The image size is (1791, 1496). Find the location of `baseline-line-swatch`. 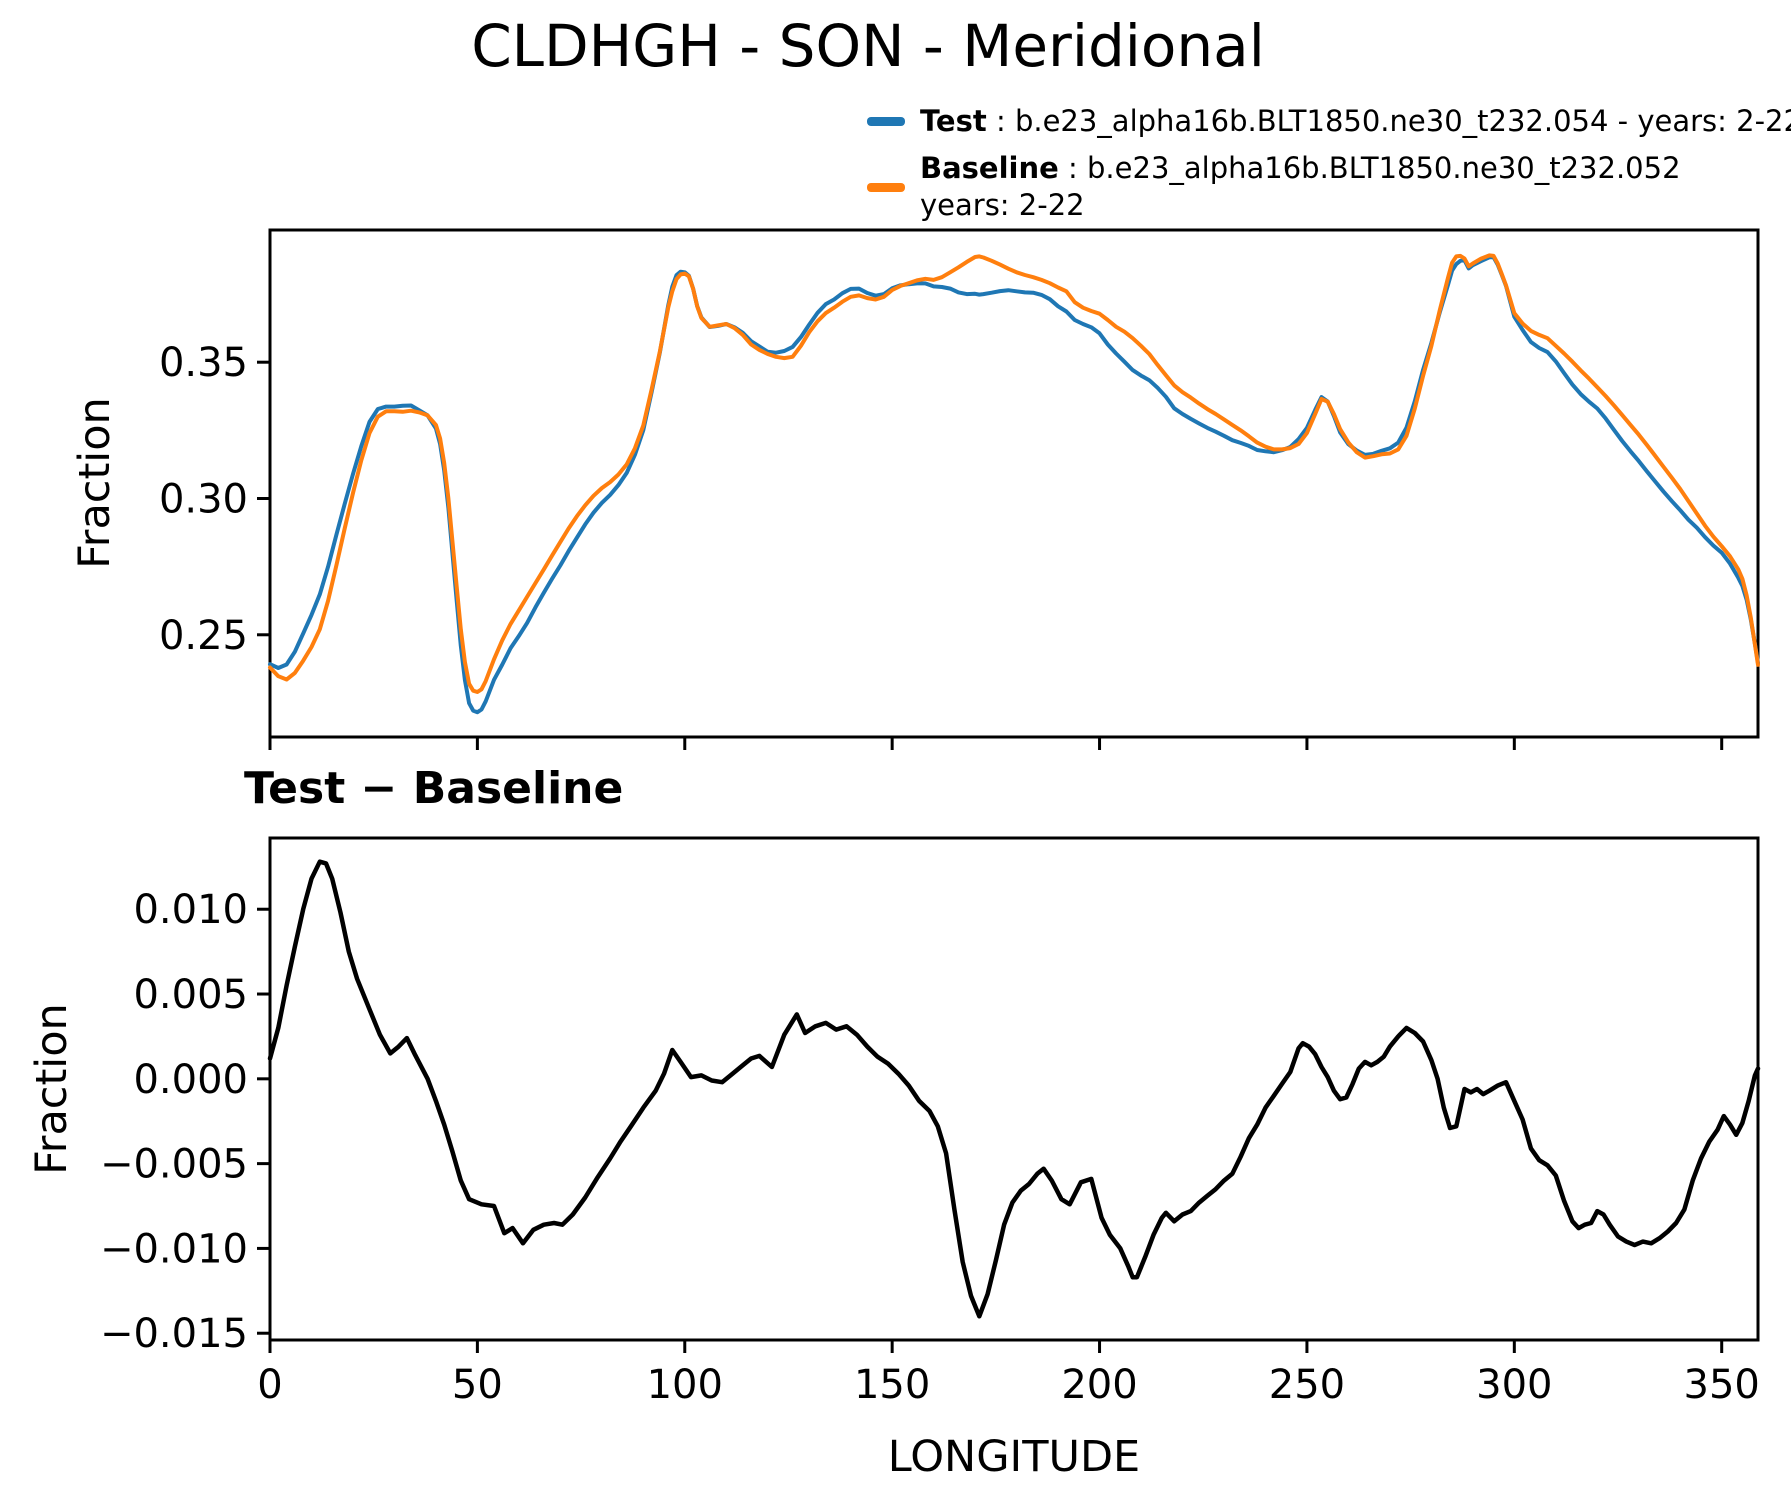

baseline-line-swatch is located at coordinates (886, 187).